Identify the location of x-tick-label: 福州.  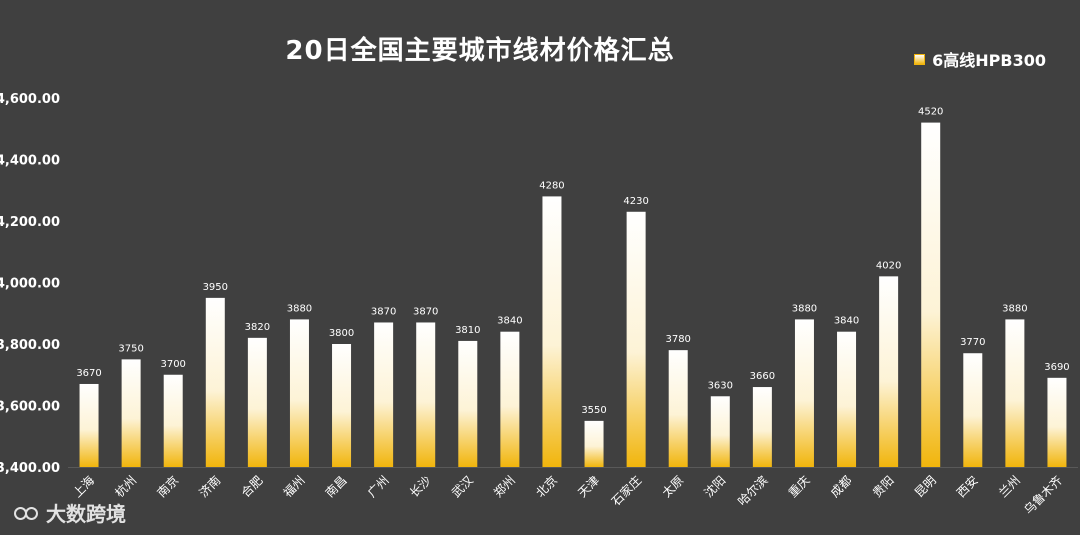
(294, 487).